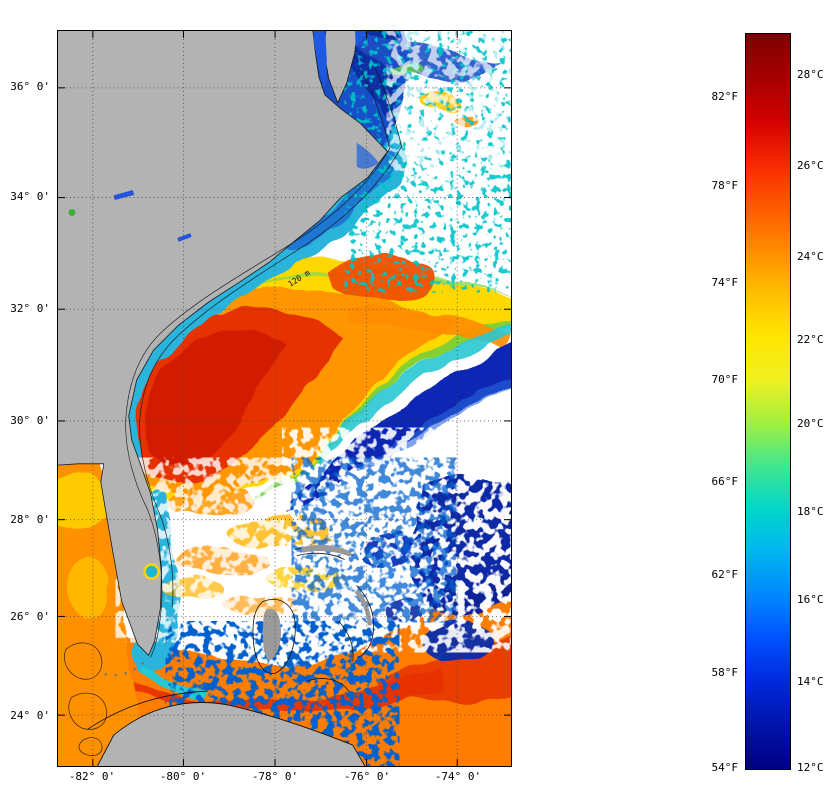 This screenshot has height=793, width=832. Describe the element at coordinates (725, 282) in the screenshot. I see `colorbar-label-f: 74°F` at that location.